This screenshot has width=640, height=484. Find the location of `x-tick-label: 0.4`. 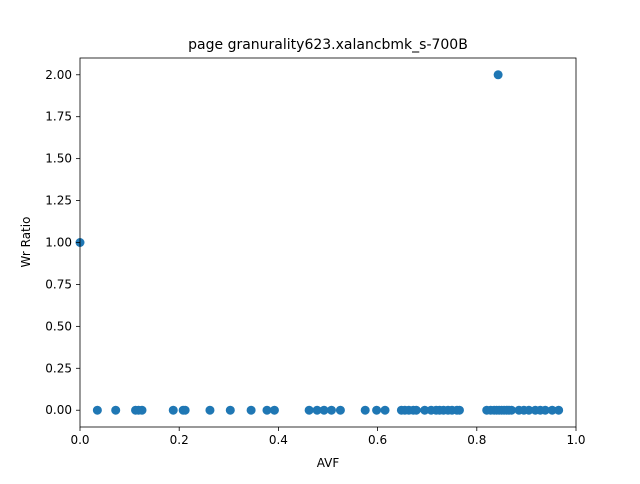

x-tick-label: 0.4 is located at coordinates (278, 440).